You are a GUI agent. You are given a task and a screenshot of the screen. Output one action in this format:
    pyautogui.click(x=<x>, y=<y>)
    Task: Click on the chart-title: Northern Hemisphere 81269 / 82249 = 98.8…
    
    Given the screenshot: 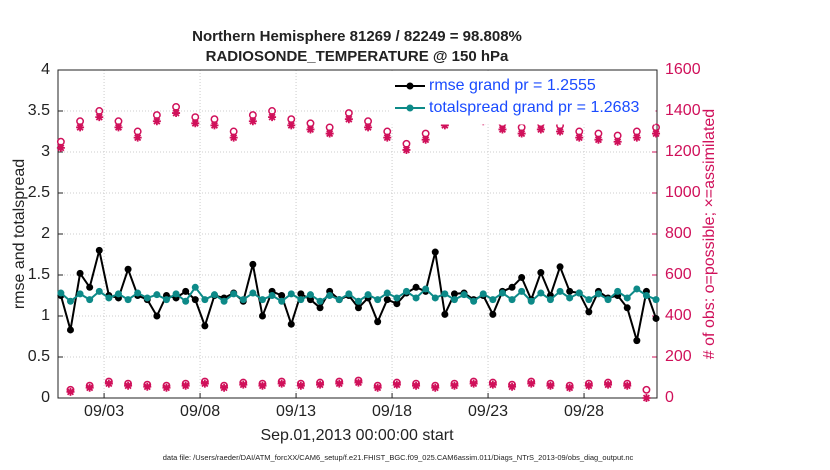 What is the action you would take?
    pyautogui.click(x=357, y=36)
    